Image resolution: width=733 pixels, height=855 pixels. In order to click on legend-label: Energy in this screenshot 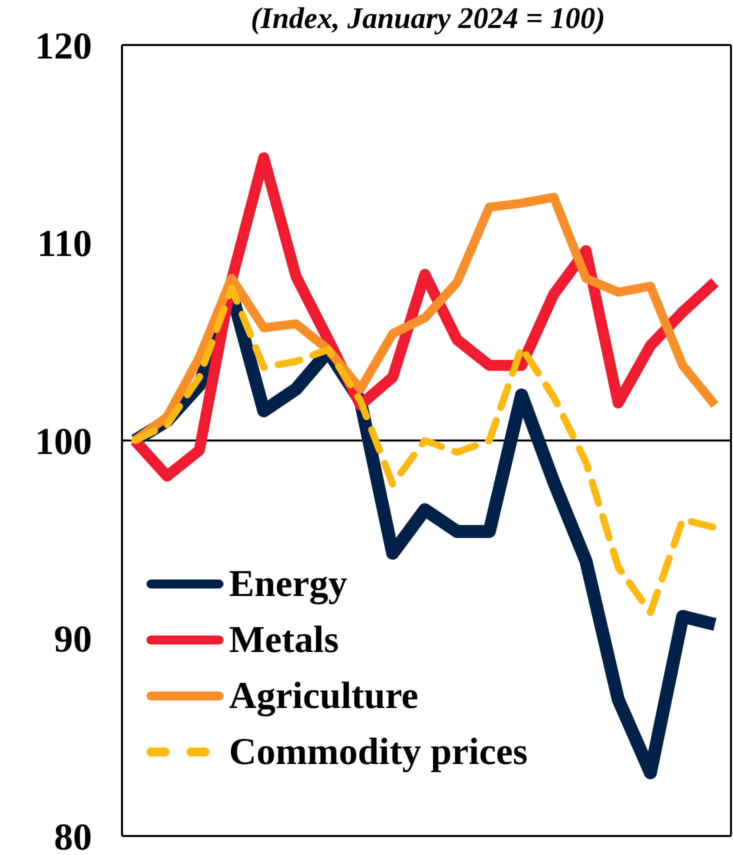, I will do `click(288, 584)`.